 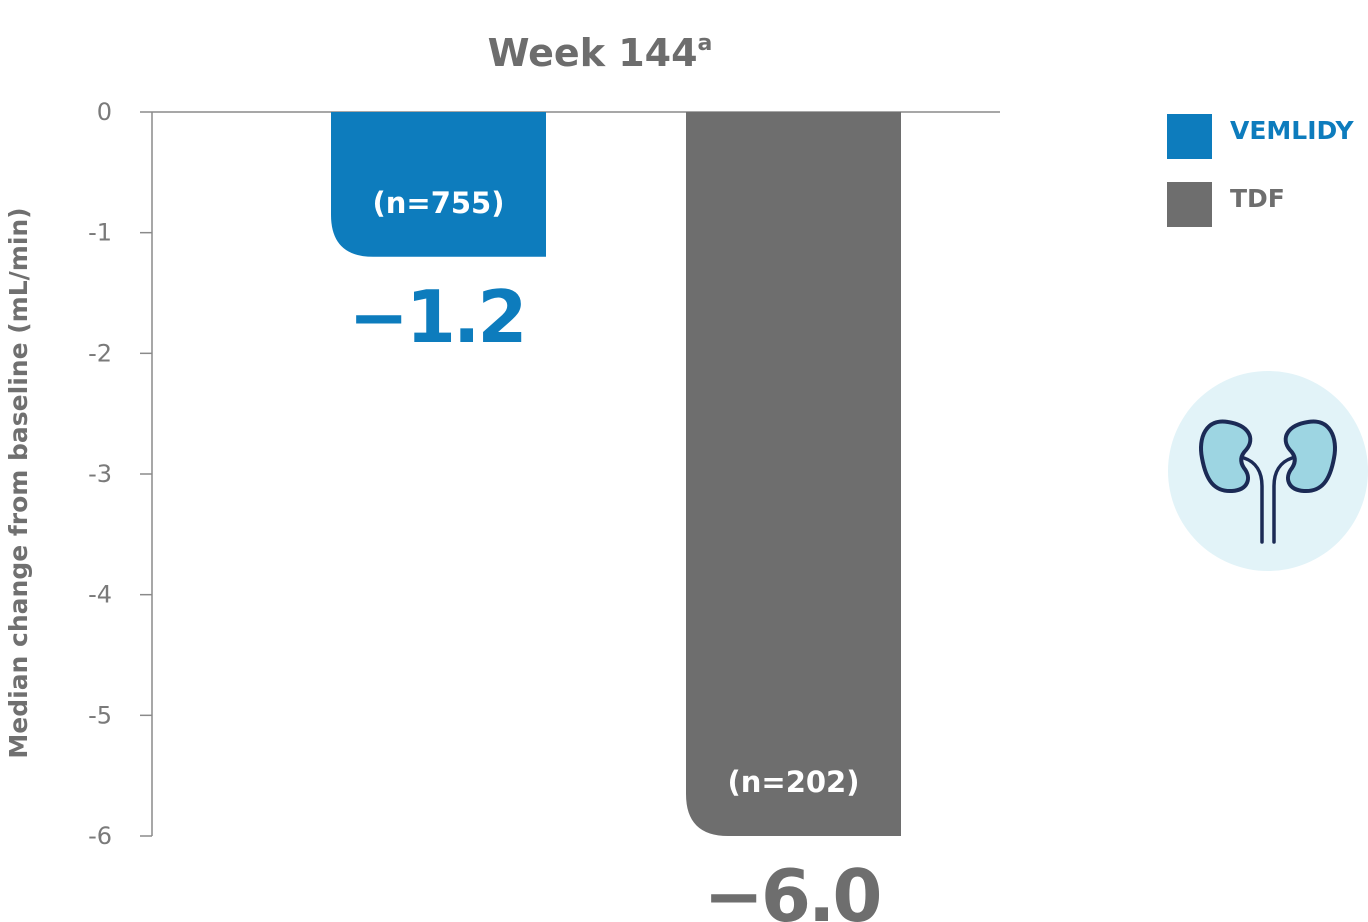 I want to click on y-tick-label: -1, so click(x=100, y=233).